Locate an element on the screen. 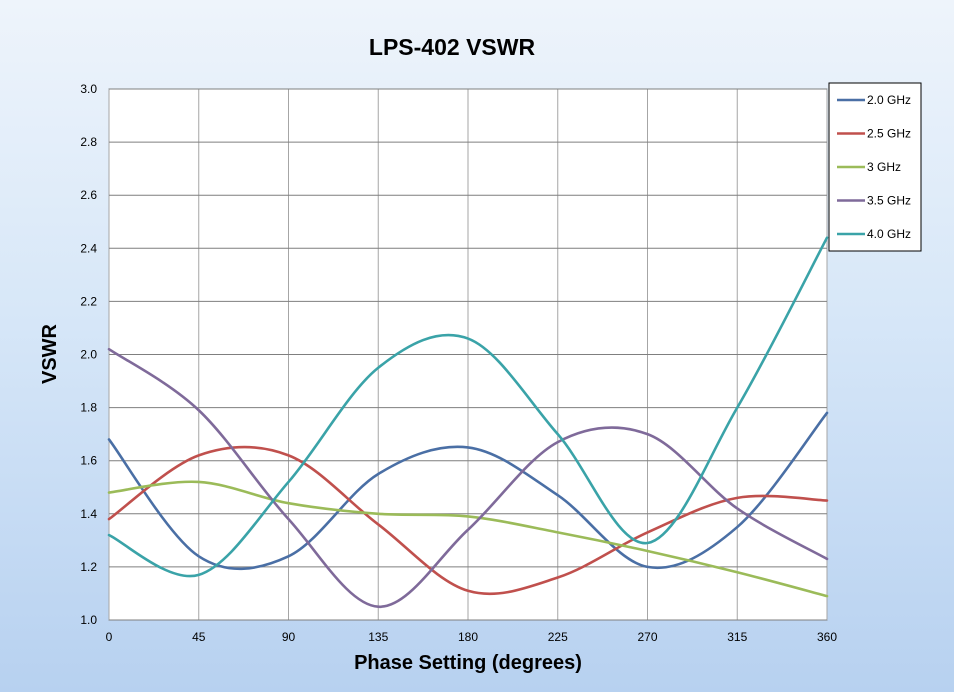 The height and width of the screenshot is (692, 954). y-tick-label: 2.0 is located at coordinates (88, 355).